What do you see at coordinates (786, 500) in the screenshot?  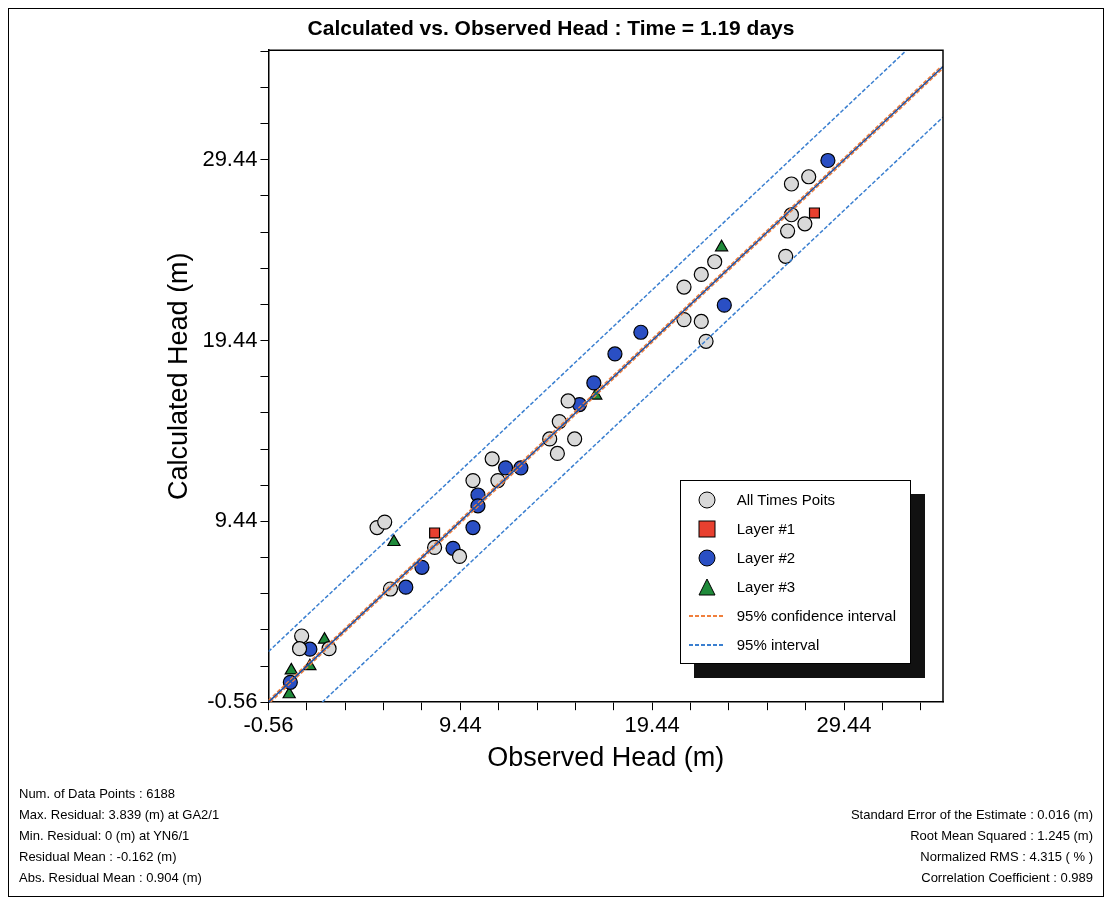 I see `legend-label: All Times Poits` at bounding box center [786, 500].